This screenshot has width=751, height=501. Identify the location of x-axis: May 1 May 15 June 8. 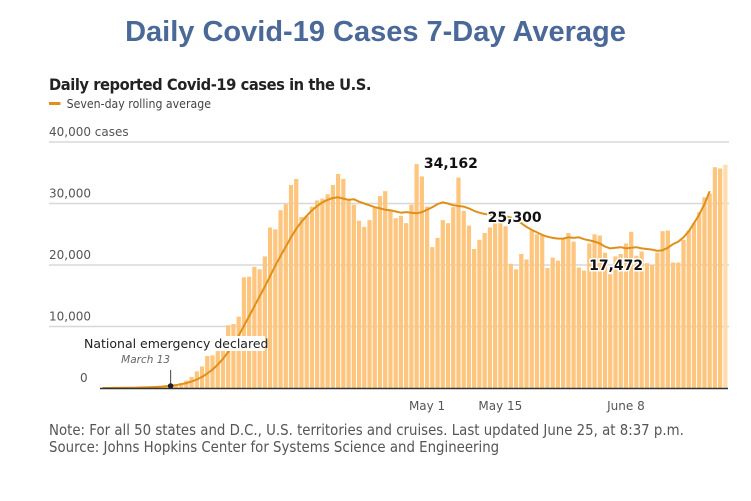
(414, 400).